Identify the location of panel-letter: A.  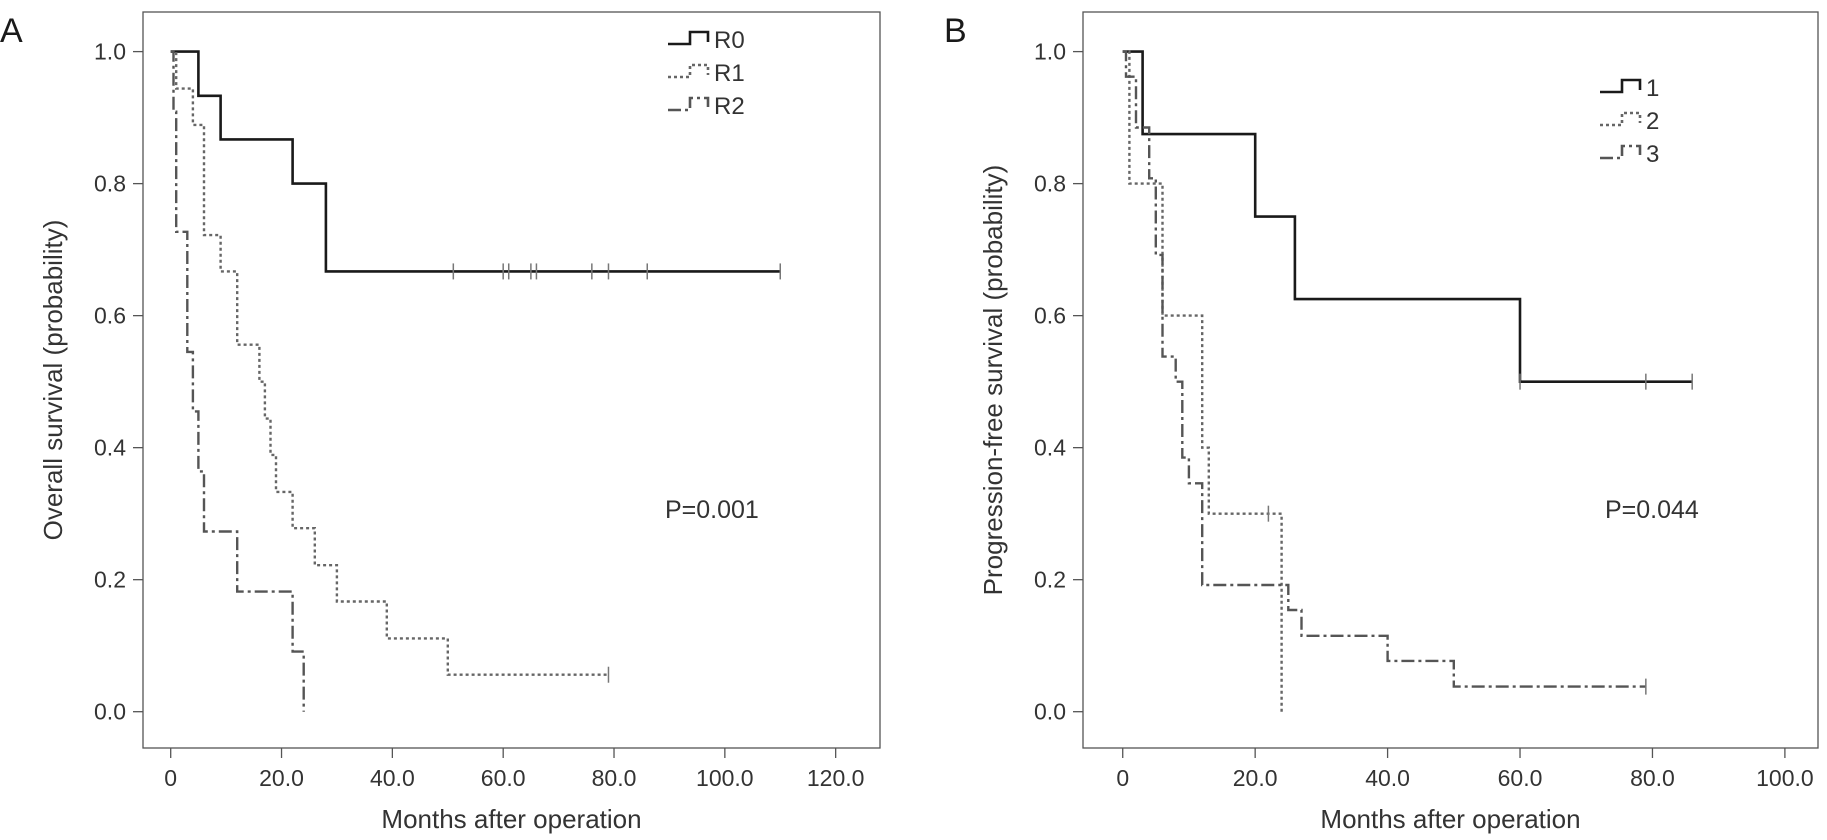
(11, 31).